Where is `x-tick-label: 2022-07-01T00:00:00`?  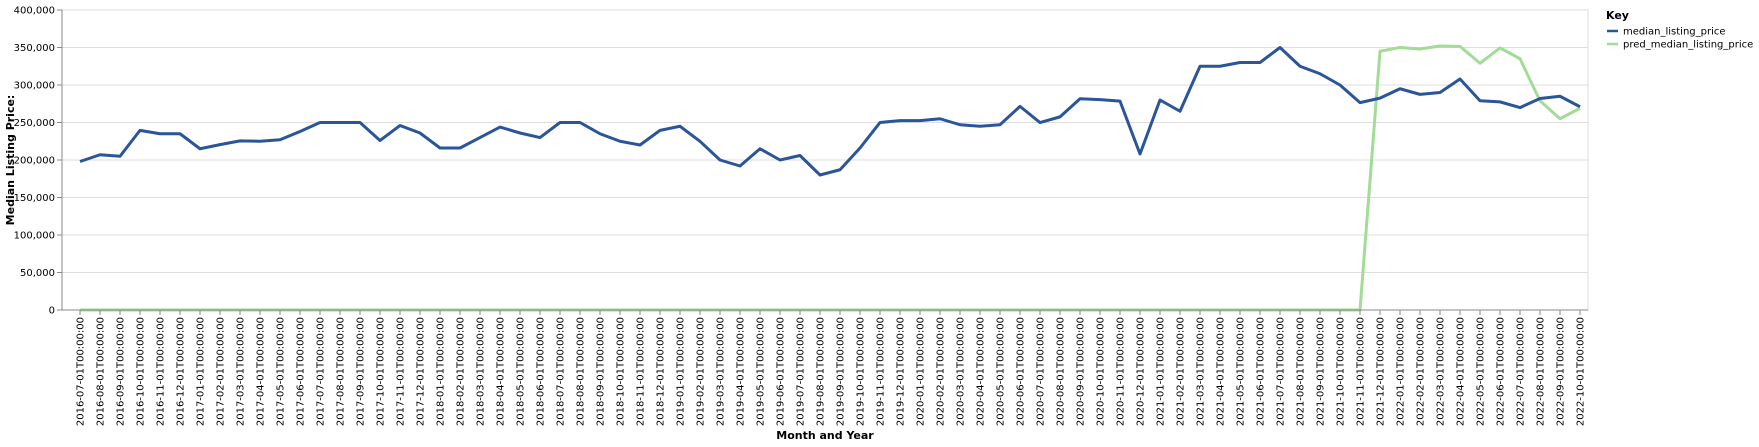 x-tick-label: 2022-07-01T00:00:00 is located at coordinates (1521, 371).